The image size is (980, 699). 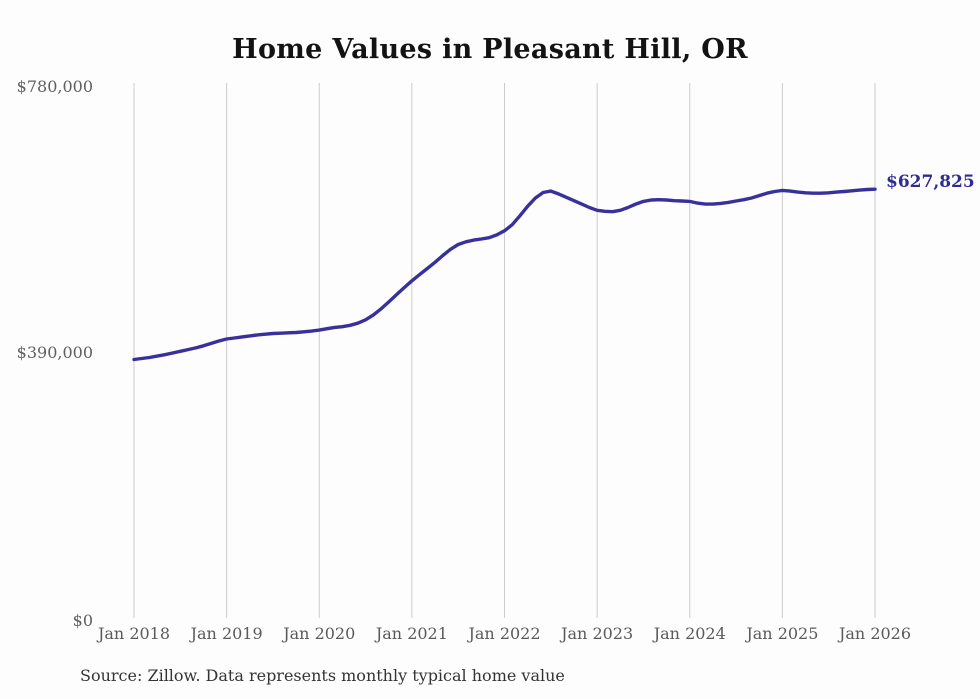 What do you see at coordinates (490, 49) in the screenshot?
I see `chart-title: Home Values in Pleasant Hill, OR` at bounding box center [490, 49].